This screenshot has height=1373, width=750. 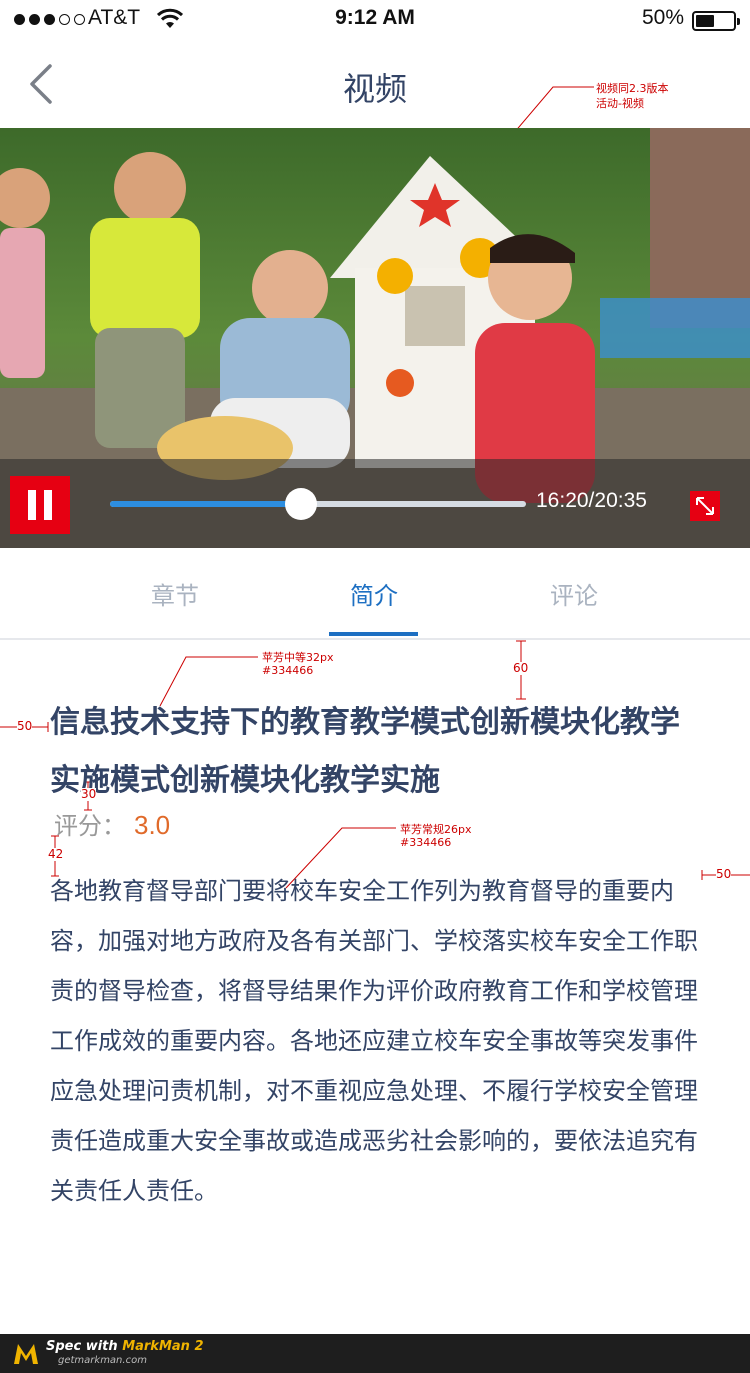 I want to click on tab-comments: 评论, so click(x=574, y=596).